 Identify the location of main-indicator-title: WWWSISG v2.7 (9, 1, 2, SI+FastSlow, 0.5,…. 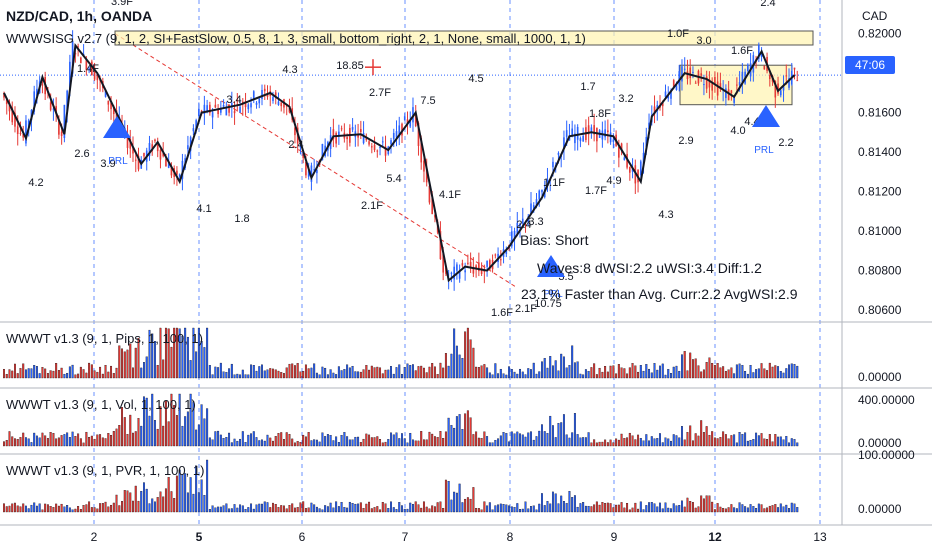
(296, 38).